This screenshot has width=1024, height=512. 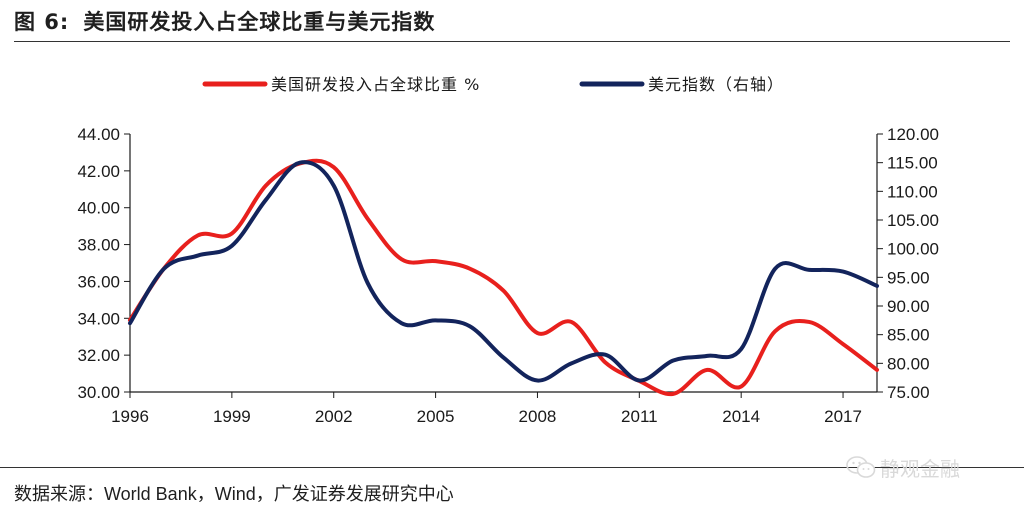 I want to click on title-divider, so click(x=512, y=41).